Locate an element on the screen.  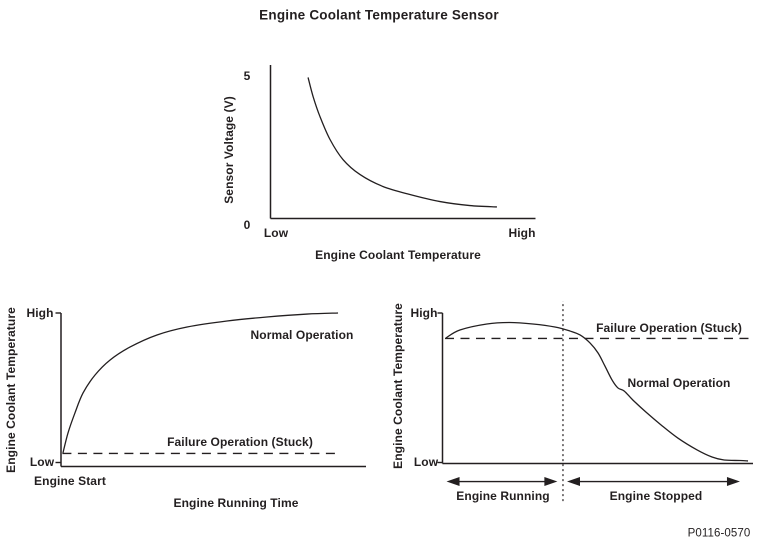
voltage-chart-xtick-low: Low is located at coordinates (276, 233).